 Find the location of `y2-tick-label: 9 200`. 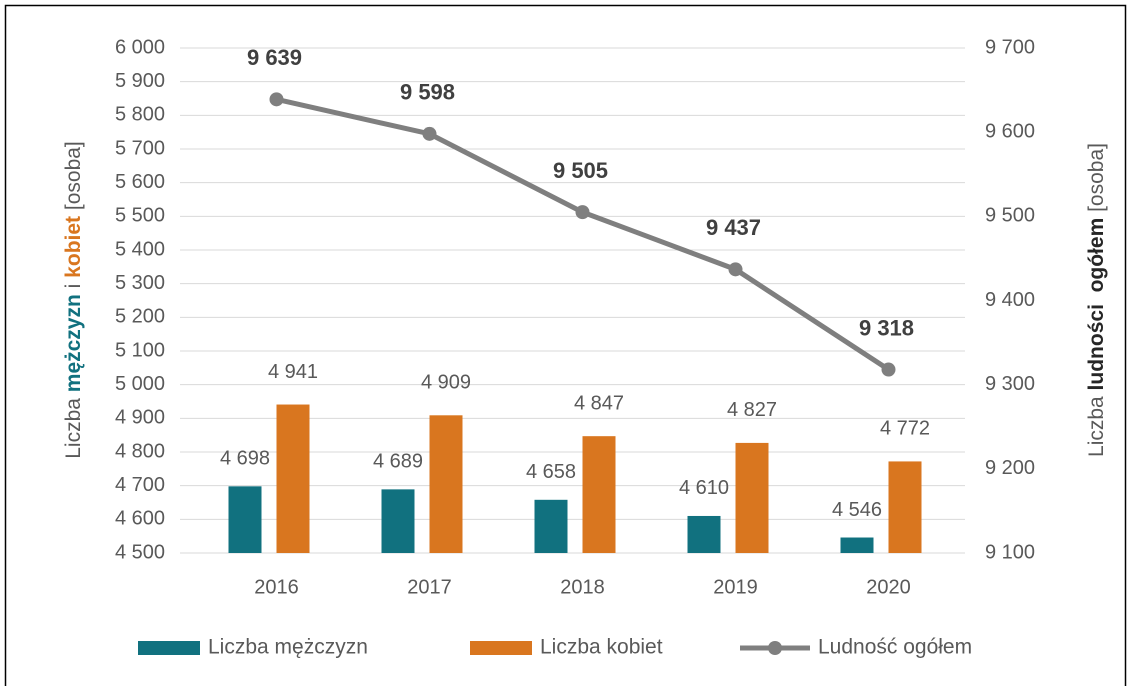

y2-tick-label: 9 200 is located at coordinates (1010, 468).